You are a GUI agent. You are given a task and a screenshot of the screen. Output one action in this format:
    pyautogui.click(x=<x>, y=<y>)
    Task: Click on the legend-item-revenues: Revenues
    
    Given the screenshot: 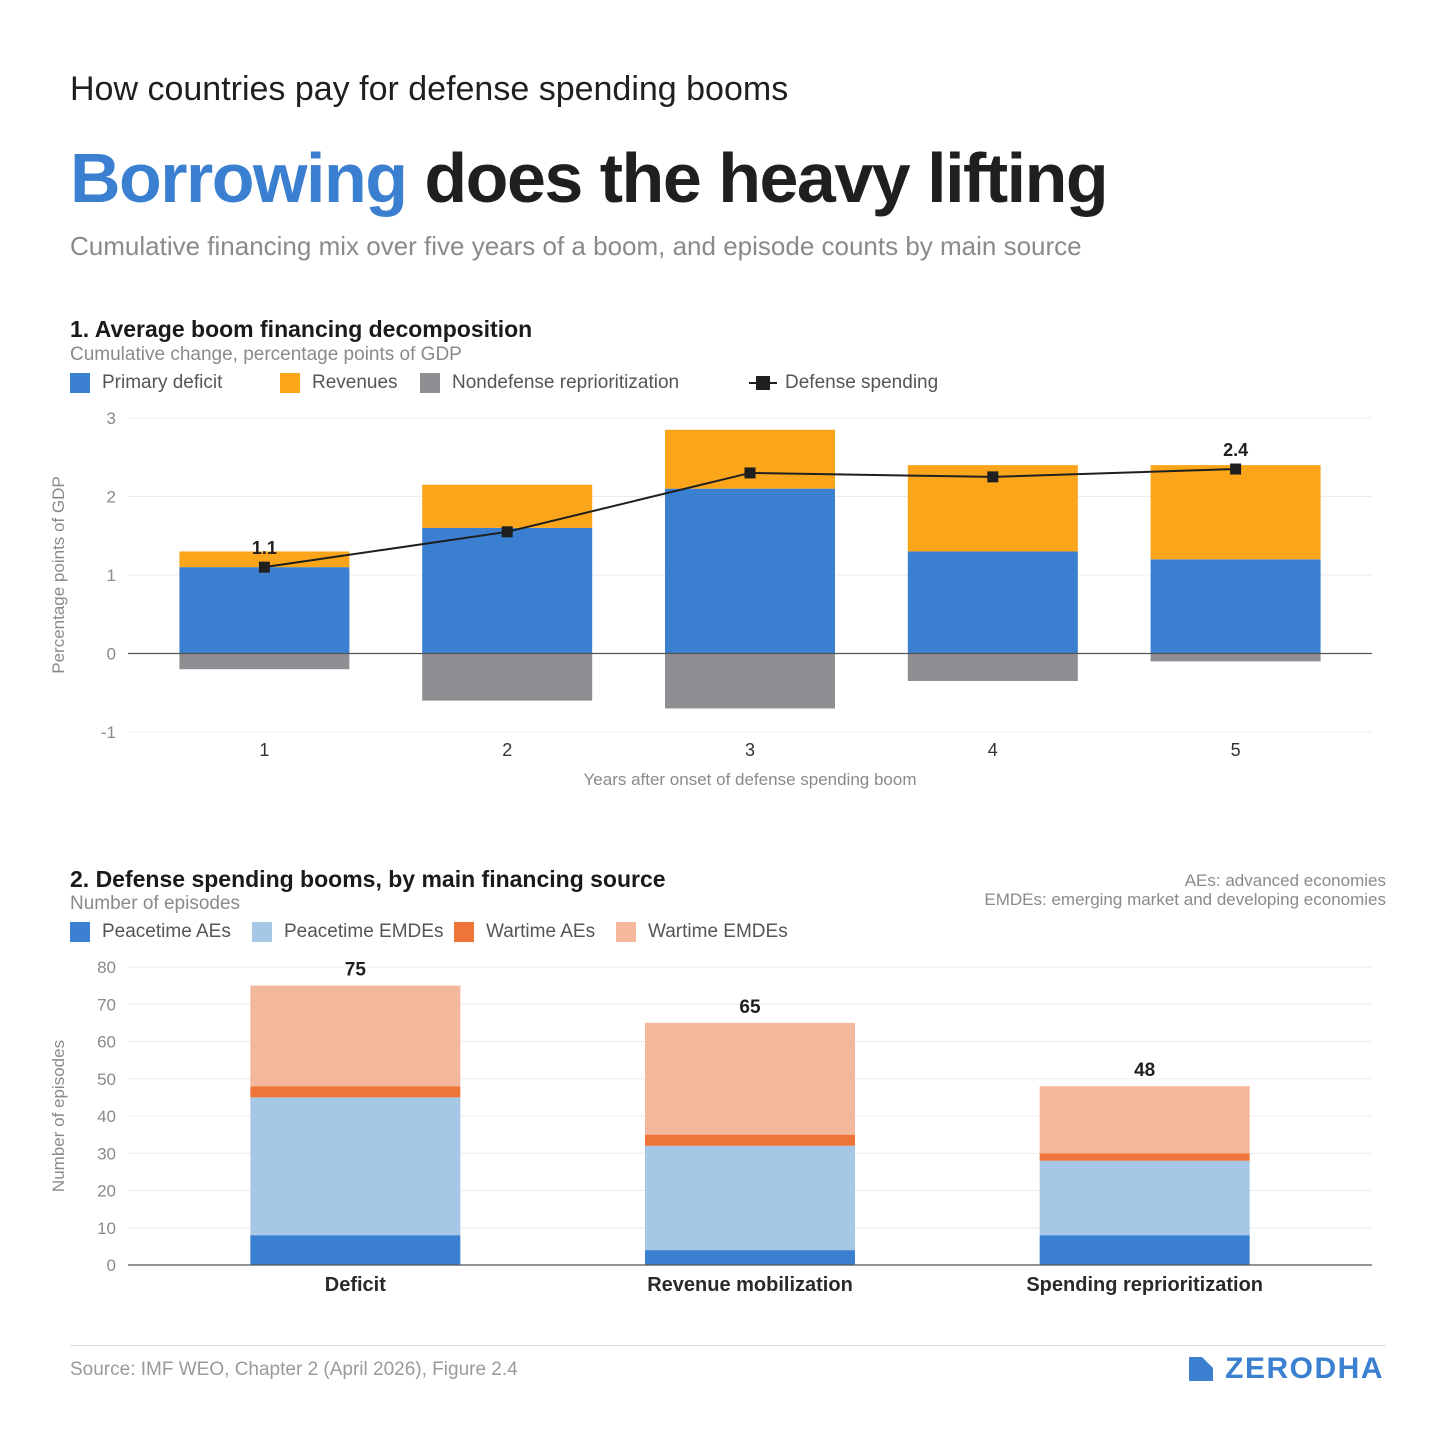 What is the action you would take?
    pyautogui.click(x=350, y=383)
    